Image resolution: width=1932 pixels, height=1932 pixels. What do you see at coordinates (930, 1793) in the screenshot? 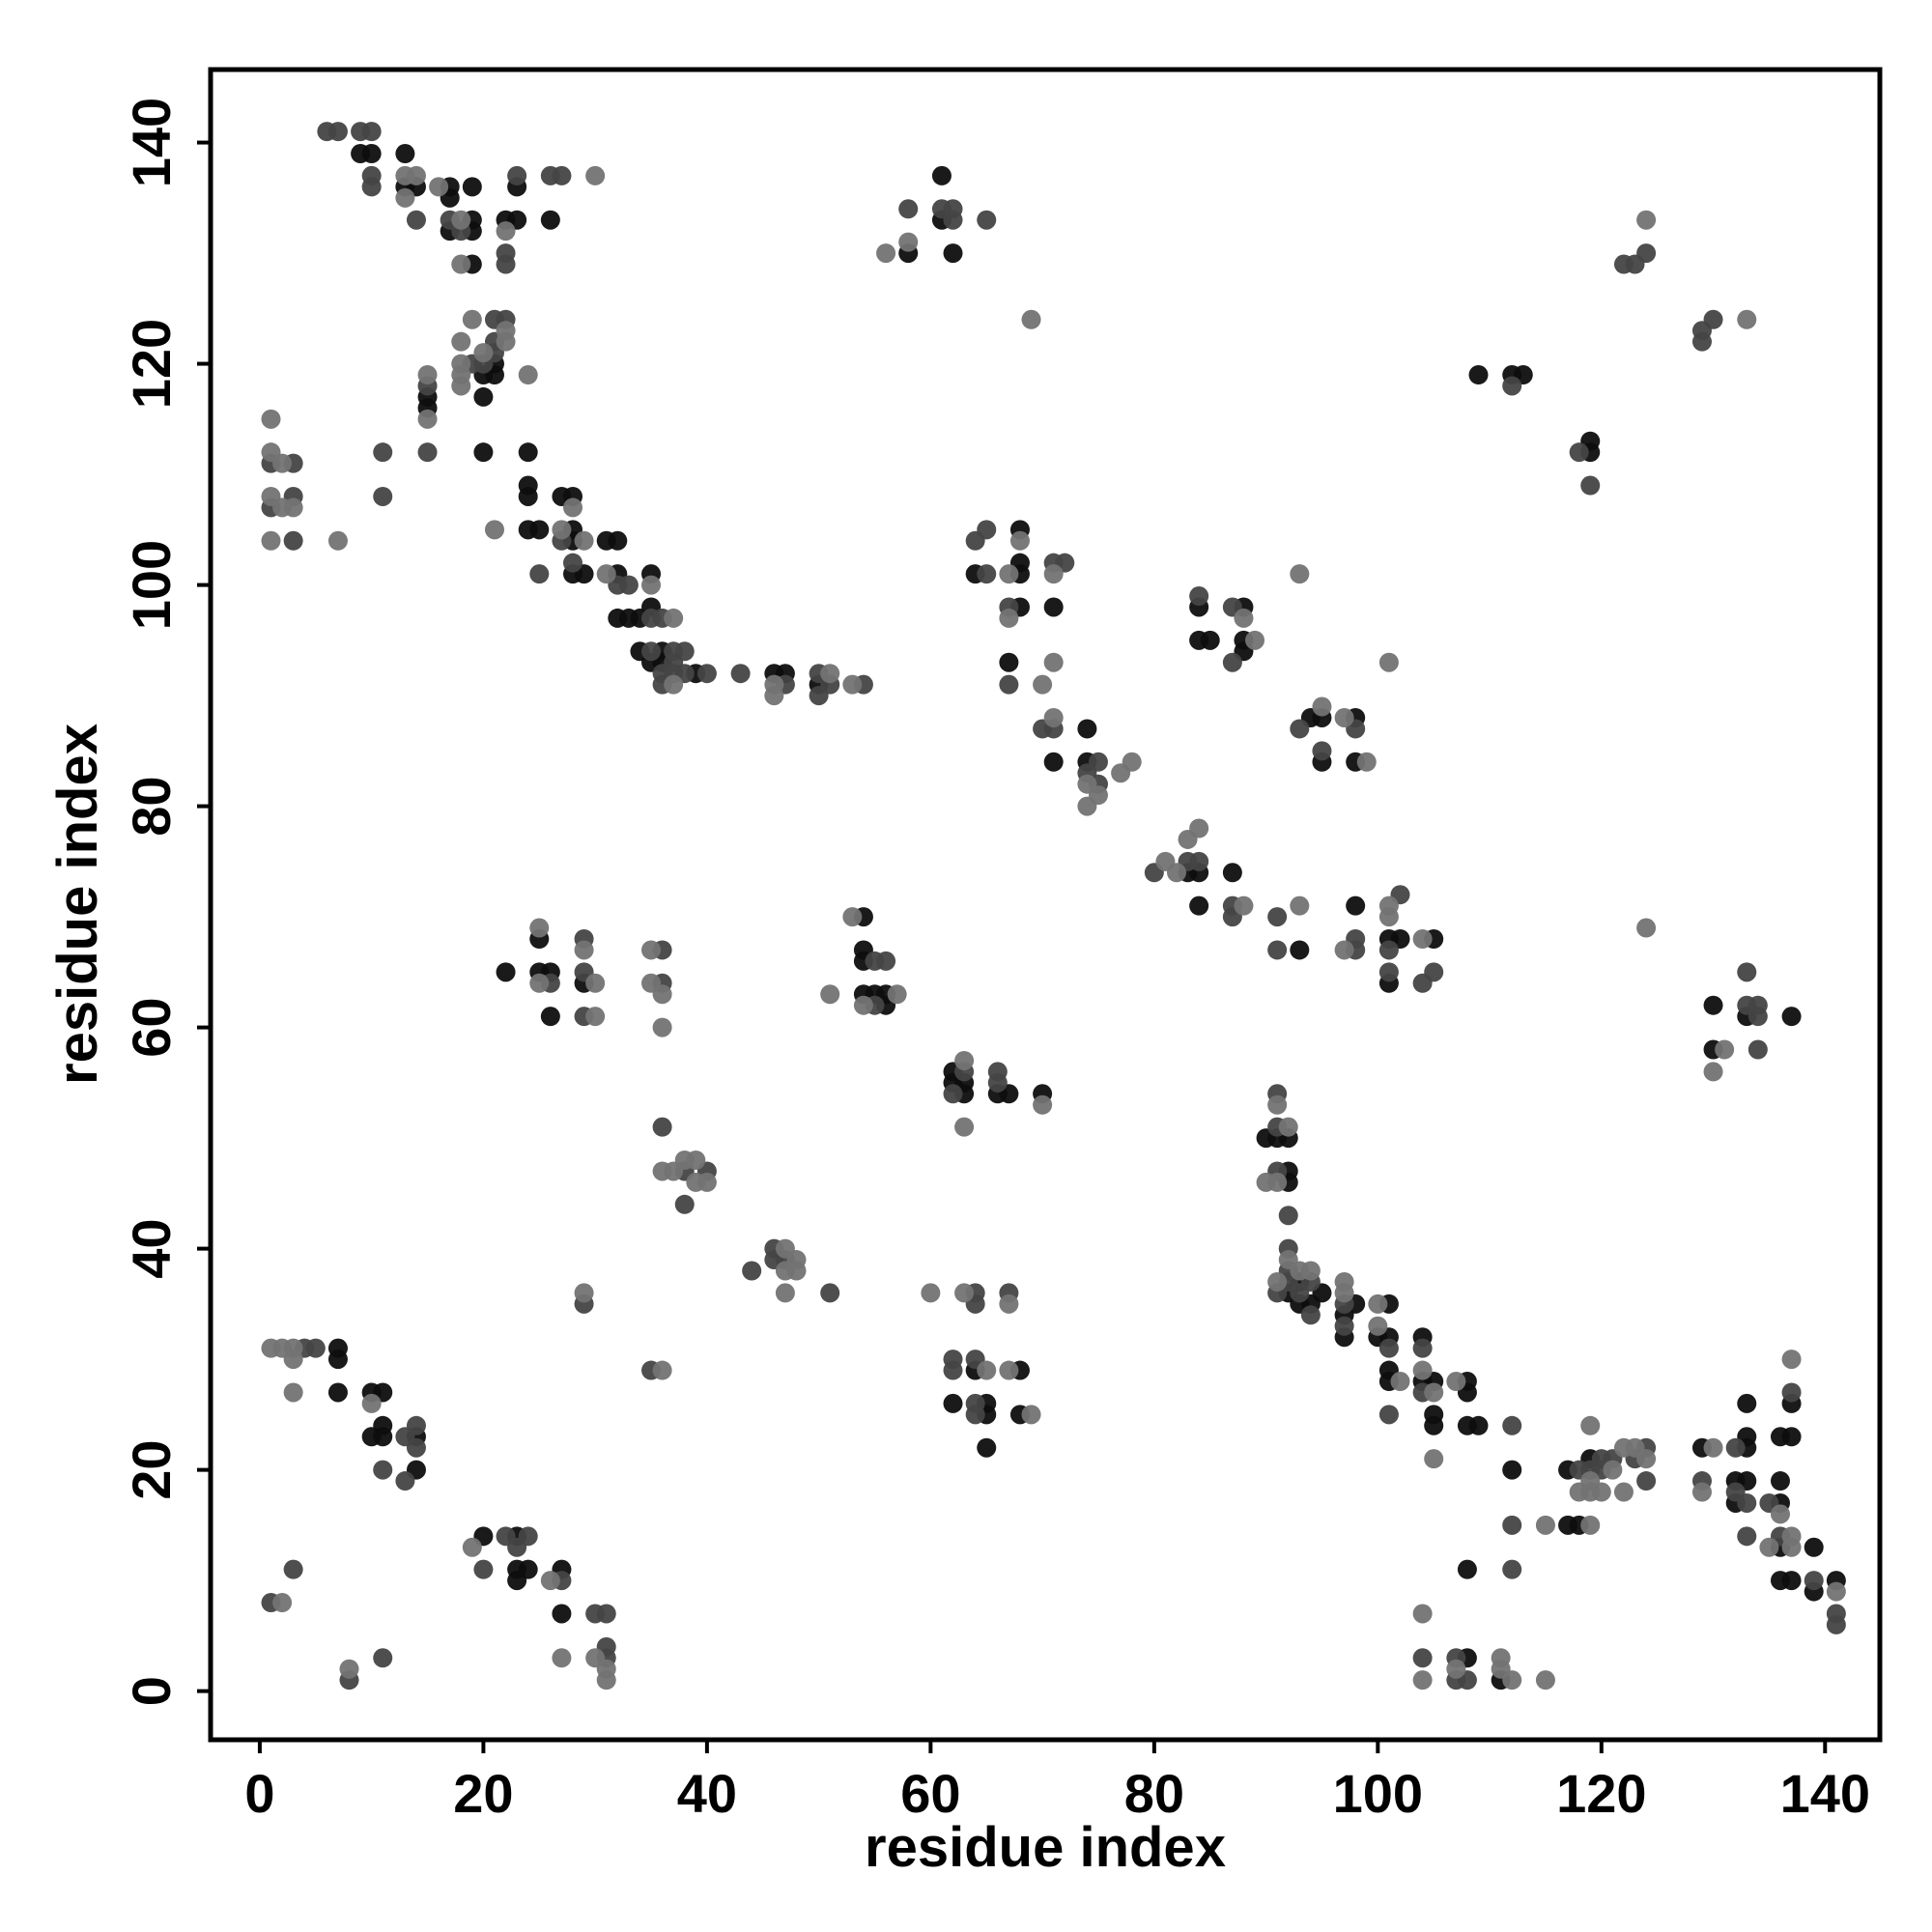
I see `x-tick-label: 60` at bounding box center [930, 1793].